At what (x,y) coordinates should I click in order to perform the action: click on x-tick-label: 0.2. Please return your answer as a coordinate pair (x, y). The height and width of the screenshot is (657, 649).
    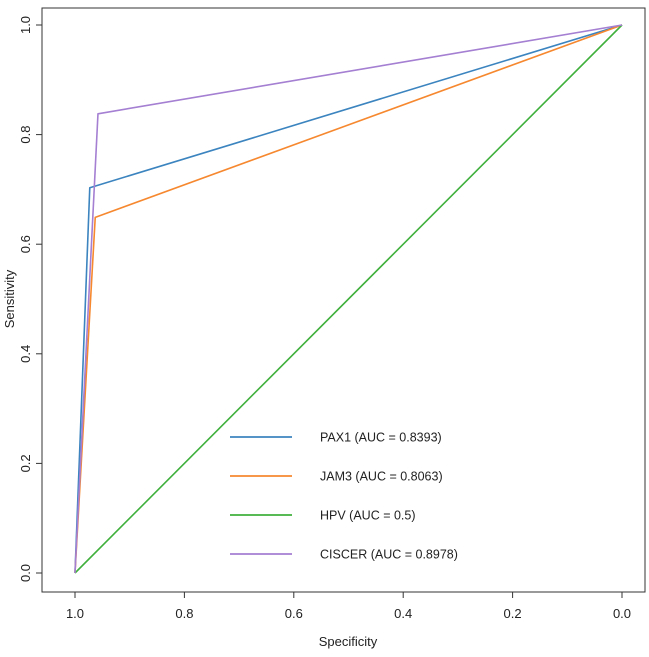
    Looking at the image, I should click on (513, 613).